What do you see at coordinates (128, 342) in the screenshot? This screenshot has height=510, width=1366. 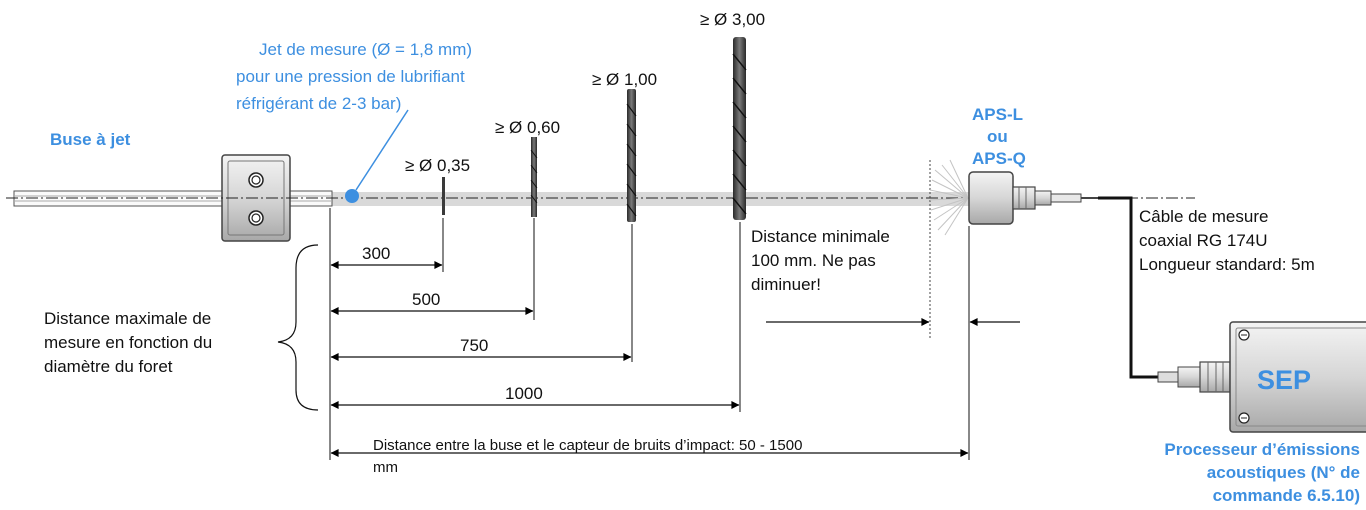 I see `max-distance-label-line2: mesure en fonction du` at bounding box center [128, 342].